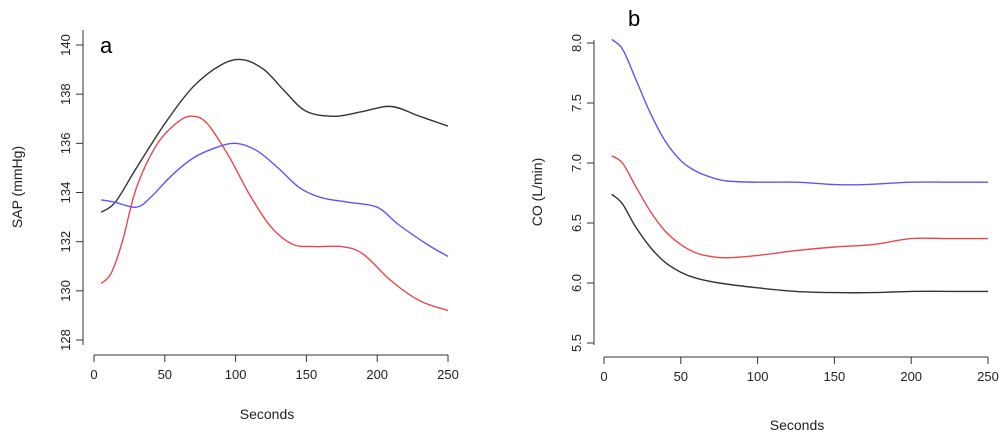  What do you see at coordinates (65, 291) in the screenshot?
I see `y-tick-label: 130` at bounding box center [65, 291].